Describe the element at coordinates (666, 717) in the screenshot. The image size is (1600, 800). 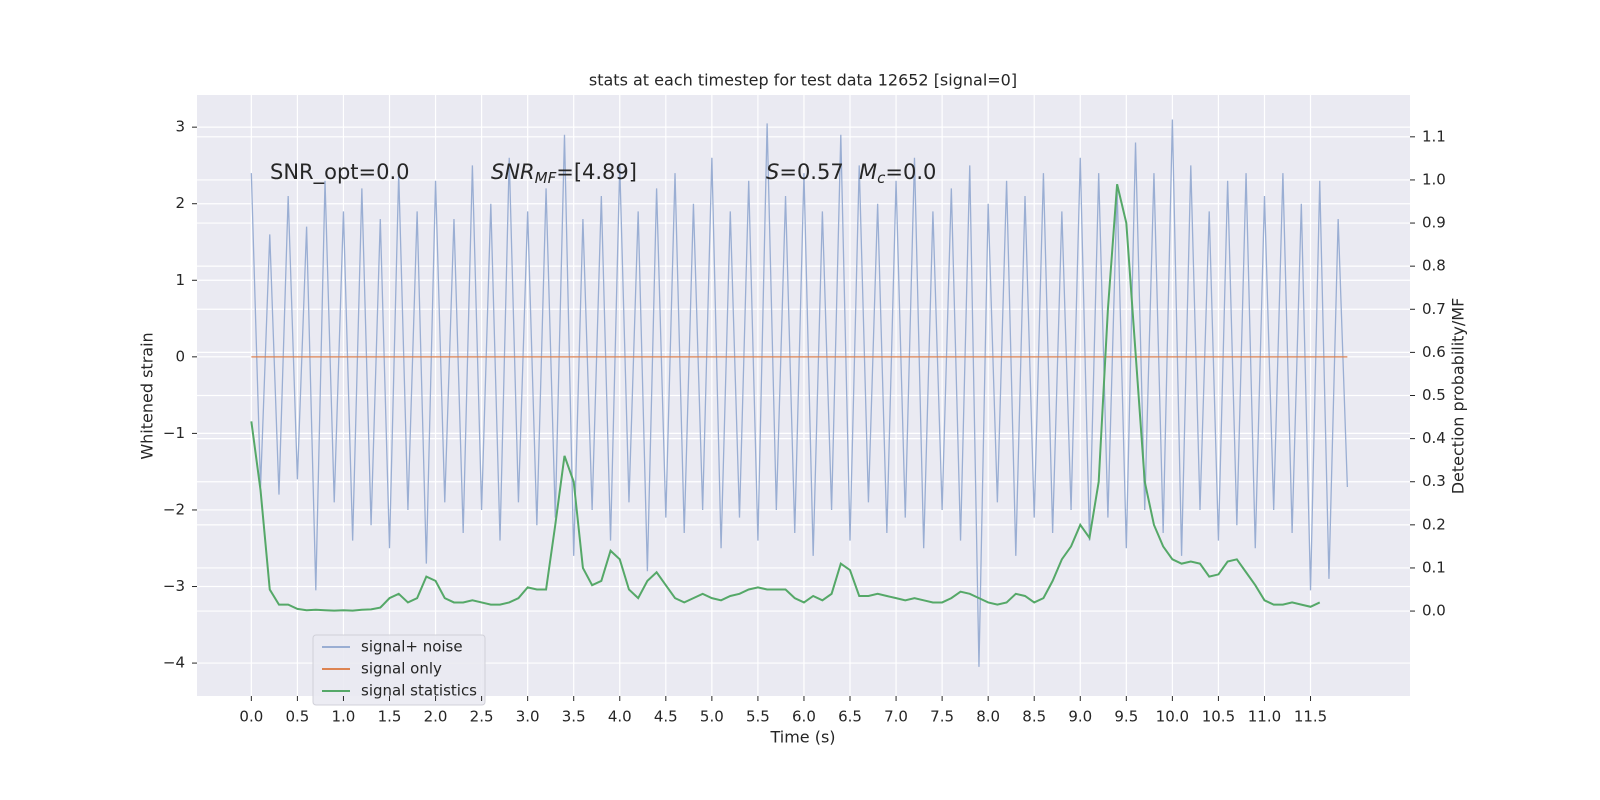
I see `x-tick-label: 4.5` at that location.